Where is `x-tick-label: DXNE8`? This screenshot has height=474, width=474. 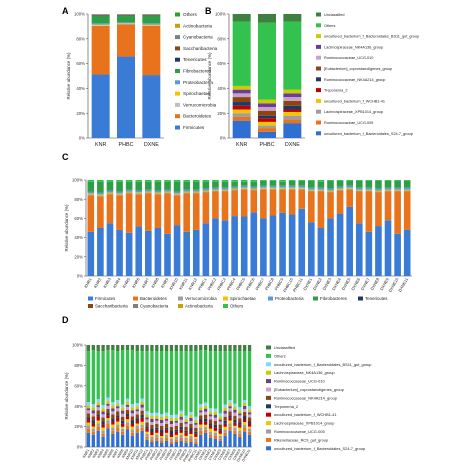 x-tick-label: DXNE8 is located at coordinates (231, 454).